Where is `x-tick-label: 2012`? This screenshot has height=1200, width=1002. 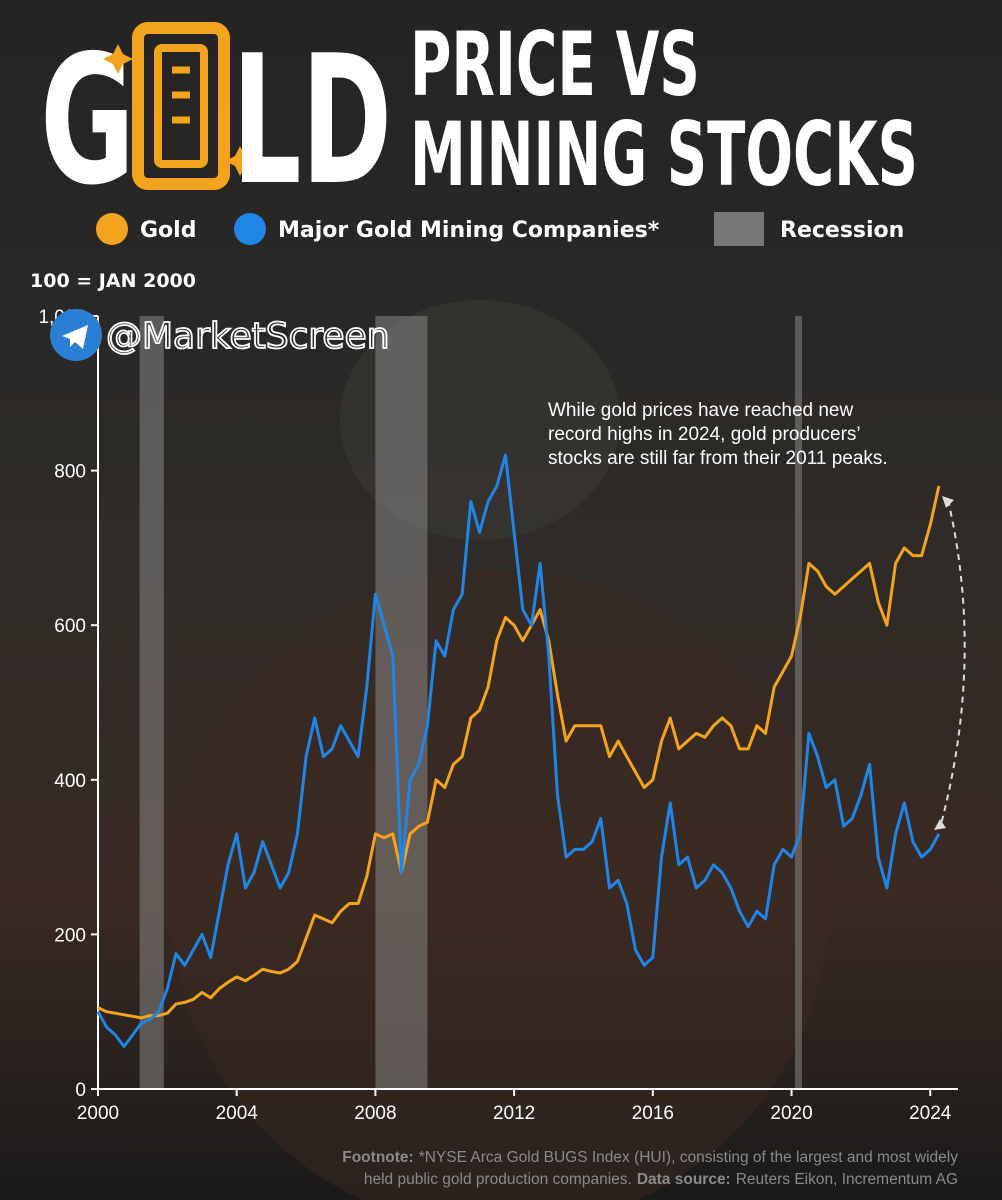 x-tick-label: 2012 is located at coordinates (514, 1113).